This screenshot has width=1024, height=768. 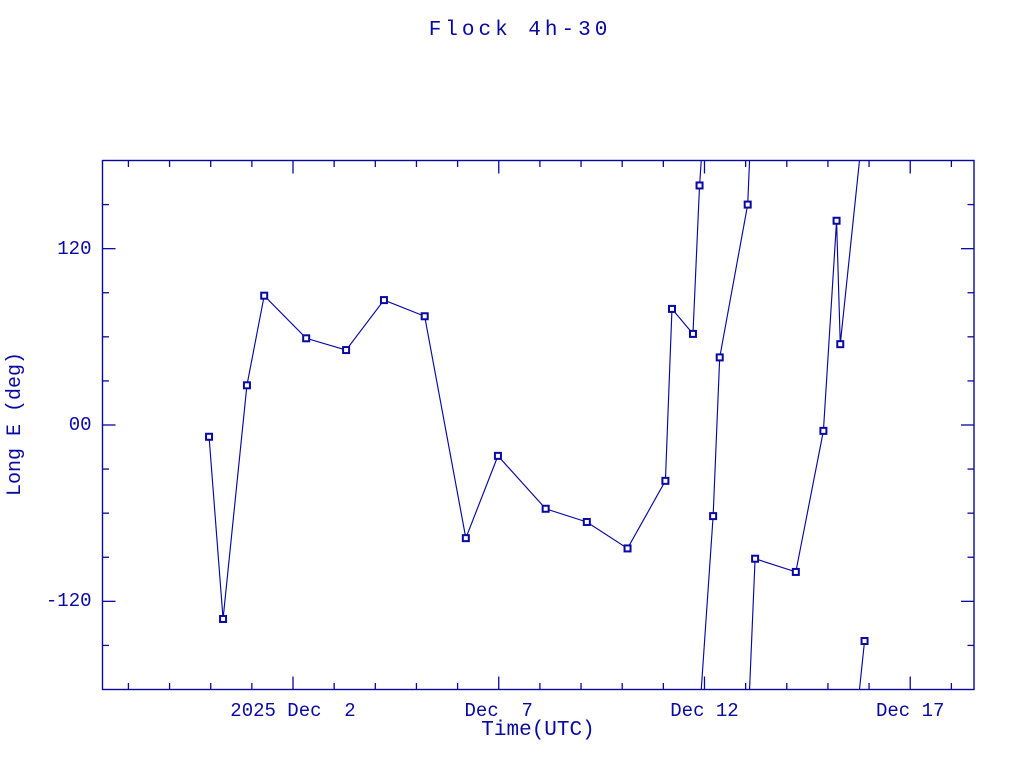 I want to click on y-tick-label: -120, so click(x=68, y=601).